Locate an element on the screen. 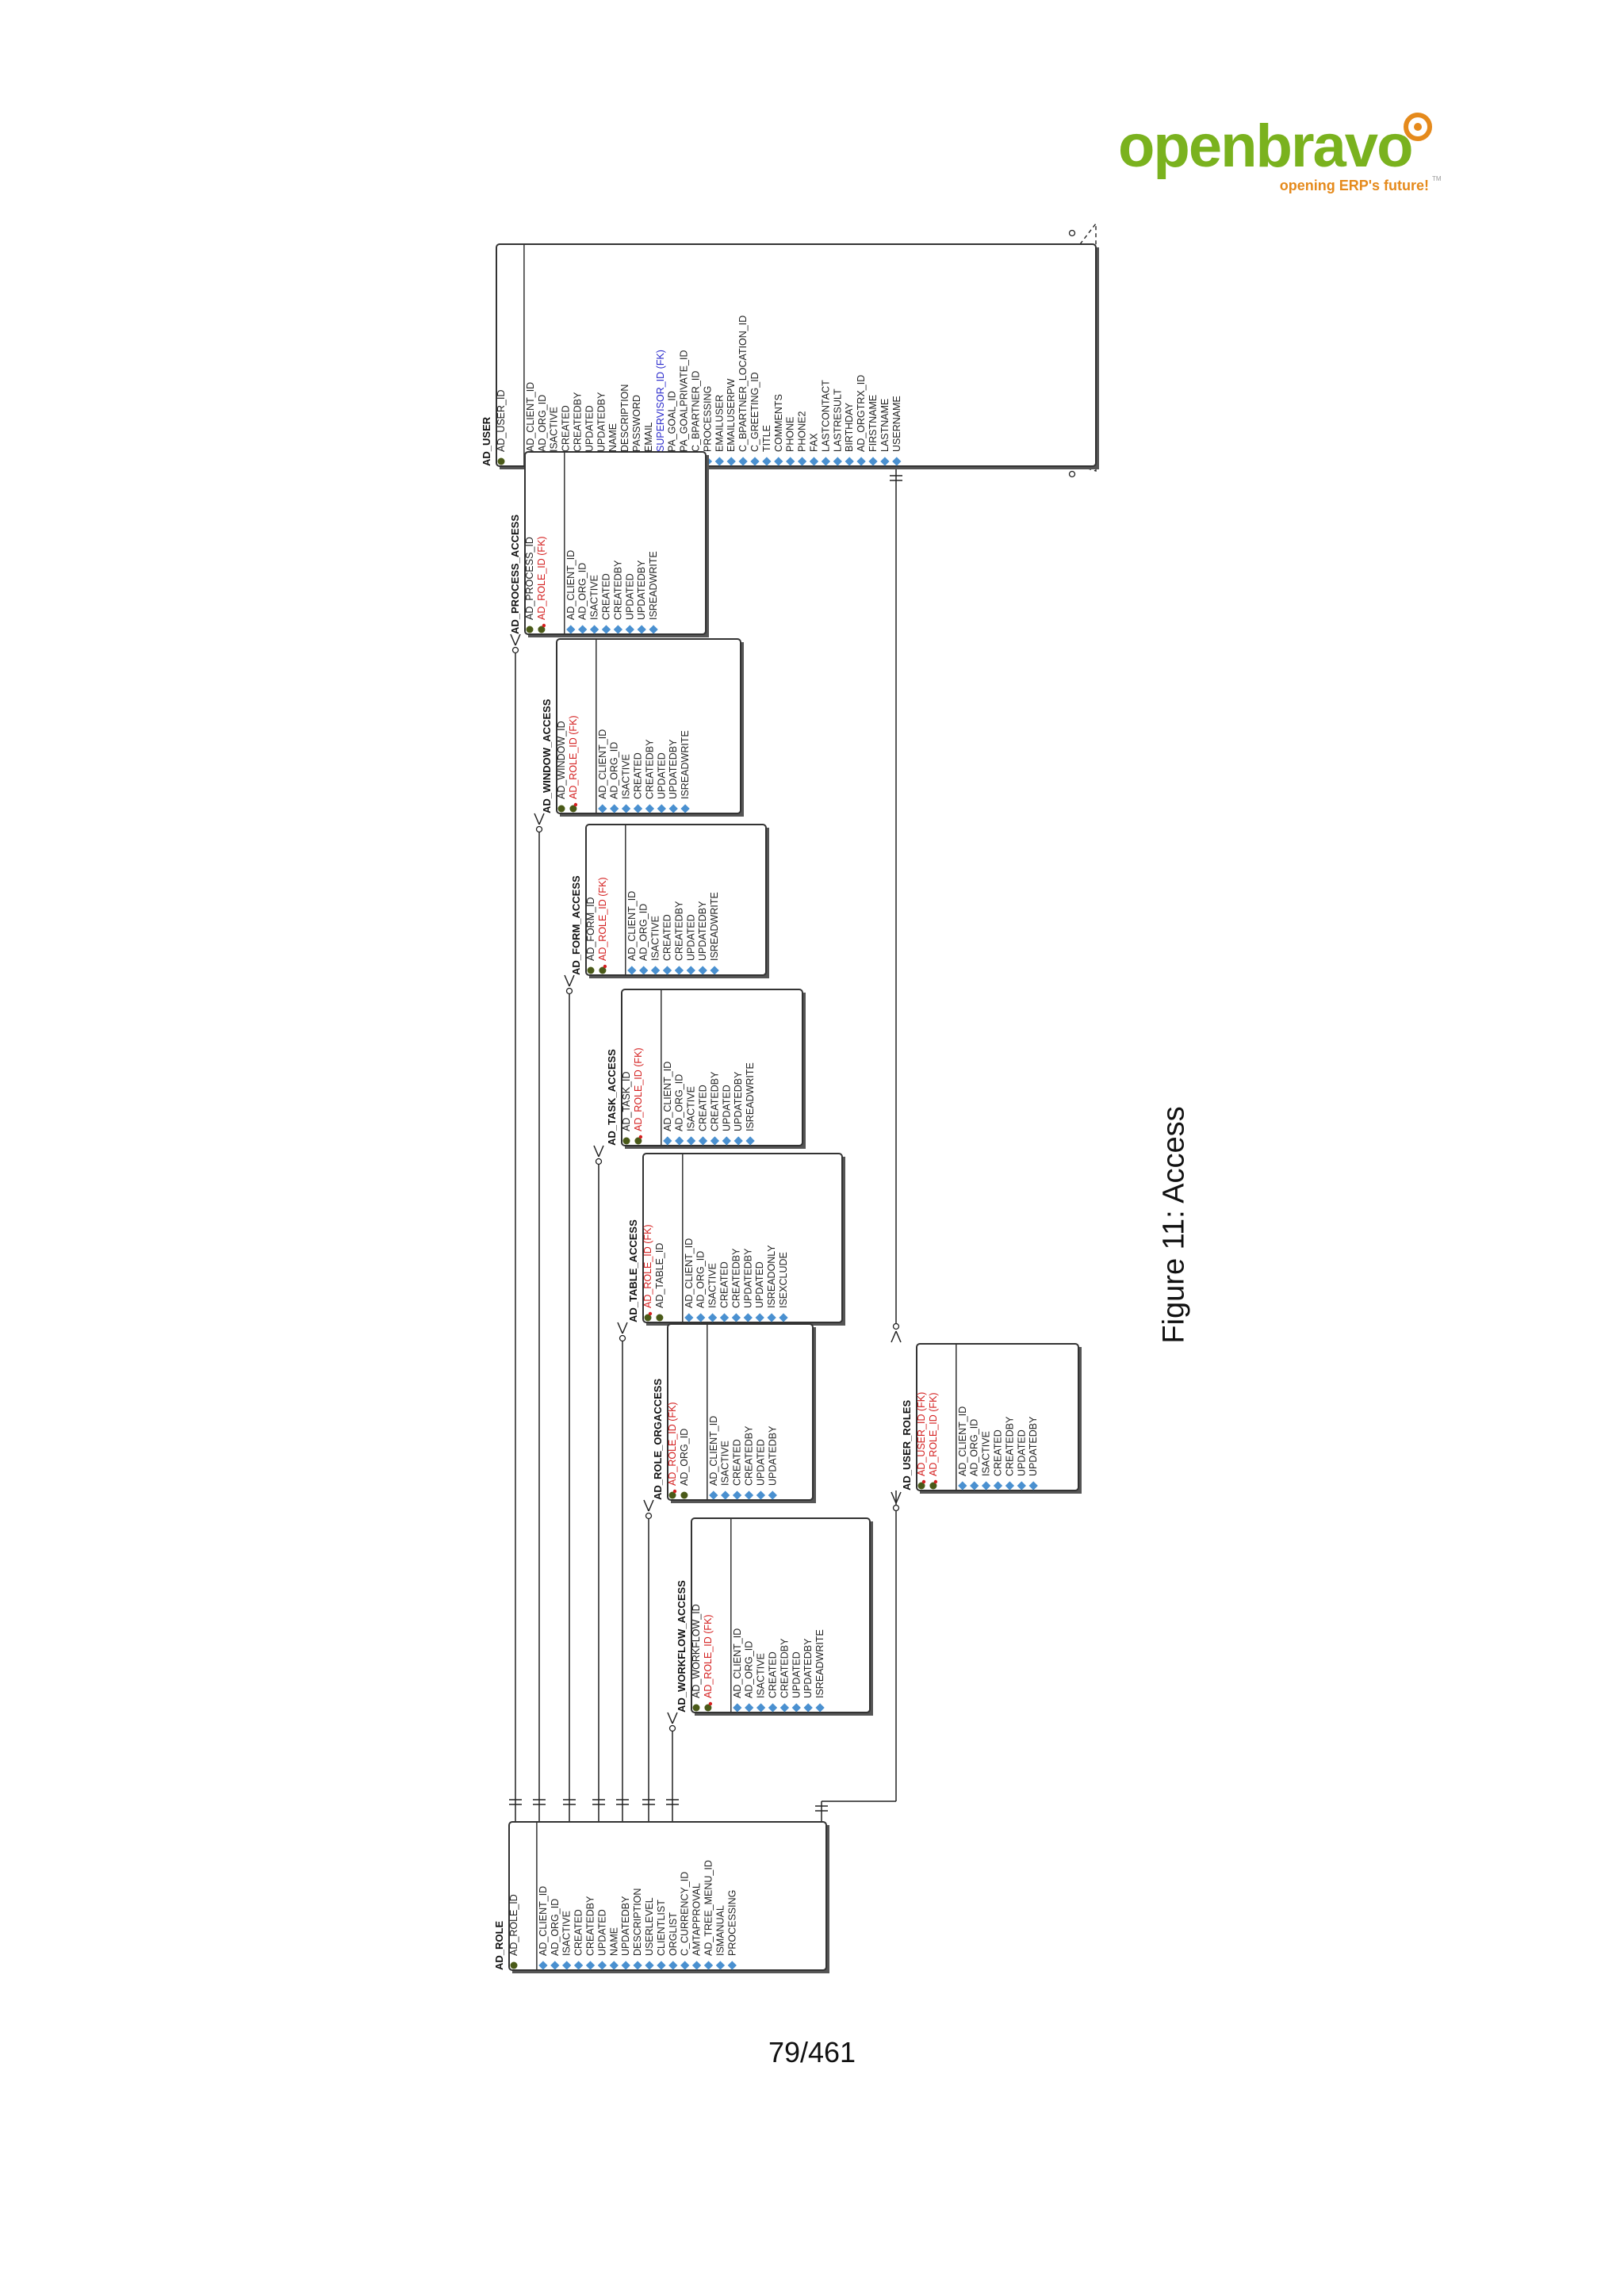 The width and height of the screenshot is (1624, 2296). column-label: USERNAME is located at coordinates (896, 424).